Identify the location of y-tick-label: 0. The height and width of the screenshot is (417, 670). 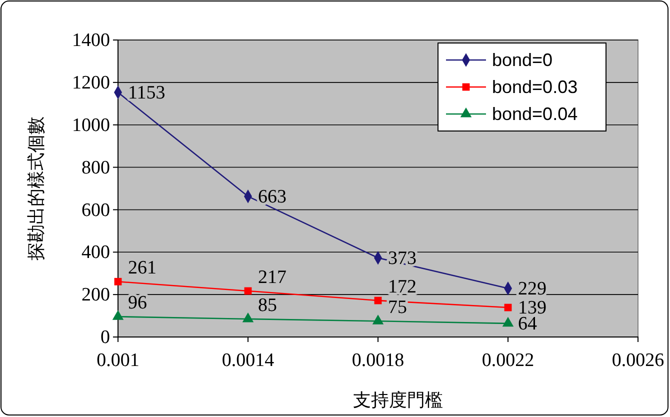
(105, 337).